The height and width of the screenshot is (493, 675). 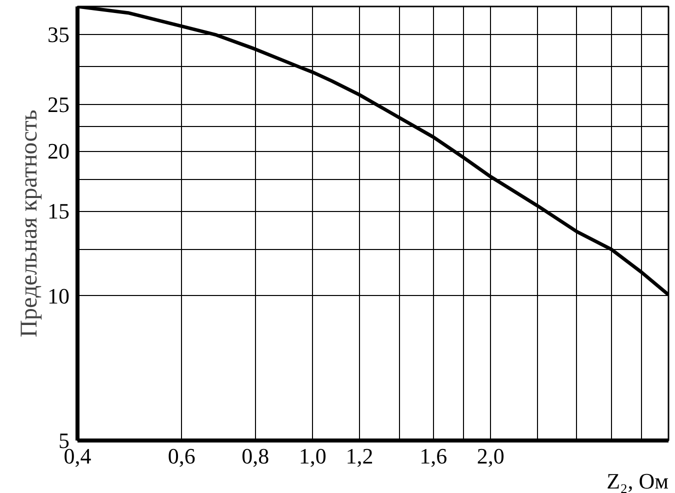 I want to click on y-tick-label: 15, so click(x=59, y=211).